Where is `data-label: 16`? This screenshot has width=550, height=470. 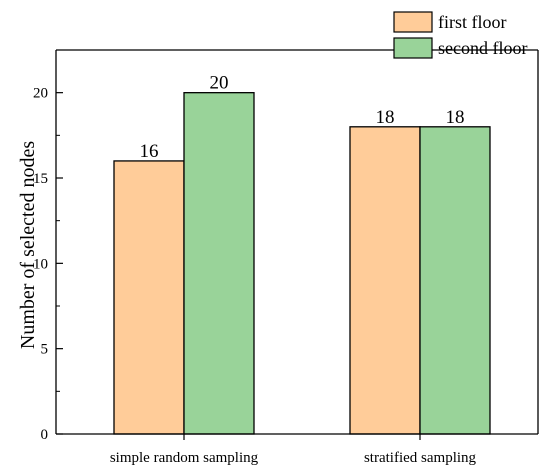
data-label: 16 is located at coordinates (149, 151).